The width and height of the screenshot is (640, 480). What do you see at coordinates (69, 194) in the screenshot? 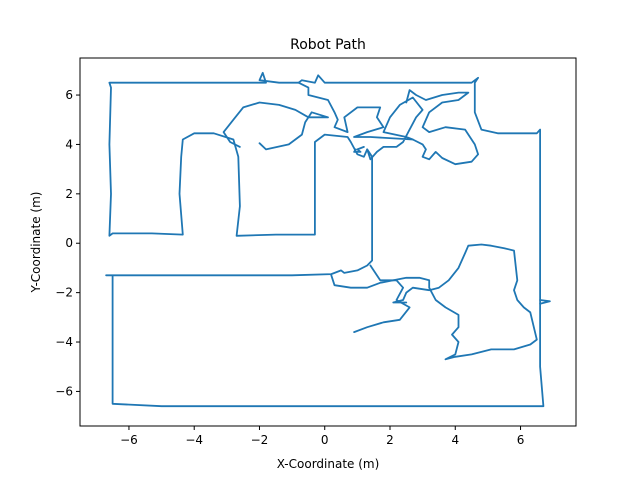
I see `y-tick-label: 2` at bounding box center [69, 194].